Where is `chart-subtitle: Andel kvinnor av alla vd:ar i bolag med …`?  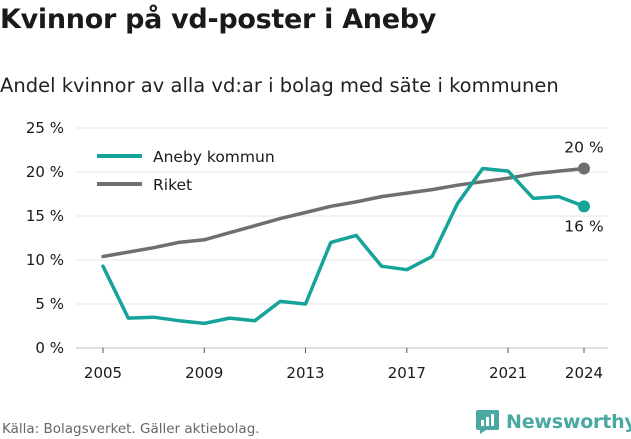 chart-subtitle: Andel kvinnor av alla vd:ar i bolag med … is located at coordinates (279, 85).